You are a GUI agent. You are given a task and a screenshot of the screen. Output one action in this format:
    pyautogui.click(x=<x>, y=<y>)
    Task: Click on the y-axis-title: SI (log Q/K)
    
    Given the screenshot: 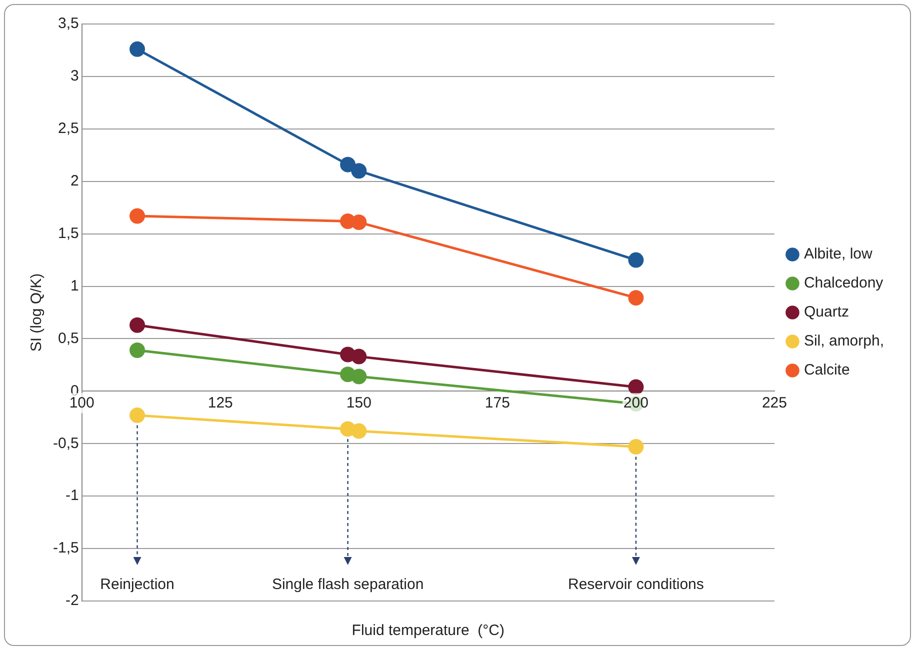 What is the action you would take?
    pyautogui.click(x=37, y=312)
    